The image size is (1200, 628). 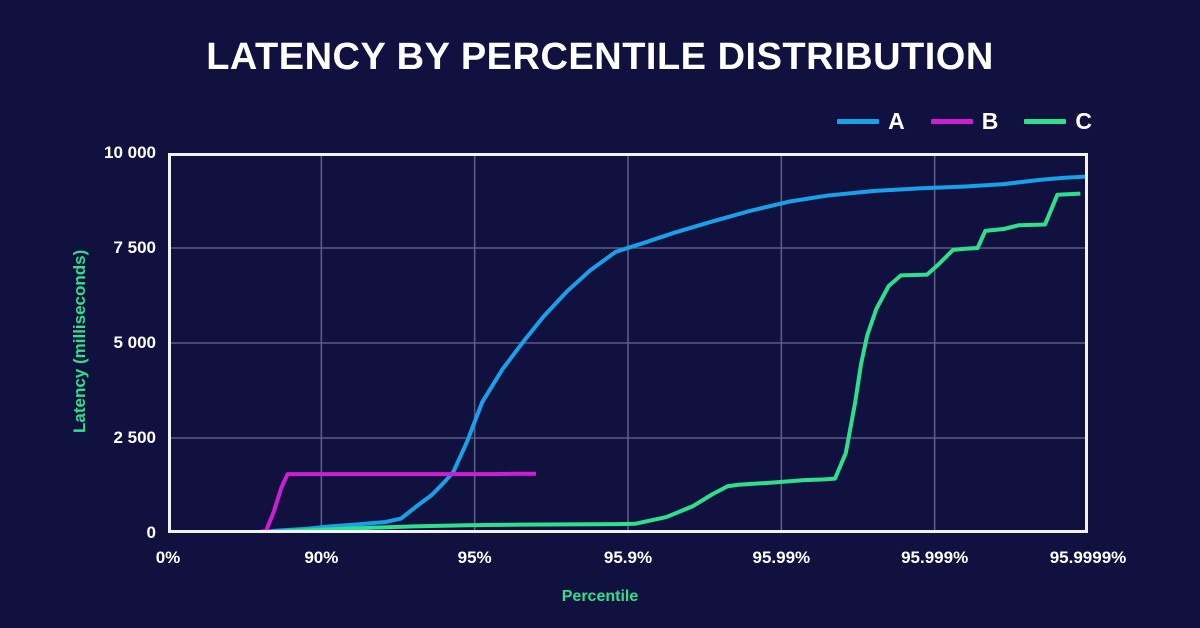 I want to click on legend-item-c: C, so click(x=1058, y=121).